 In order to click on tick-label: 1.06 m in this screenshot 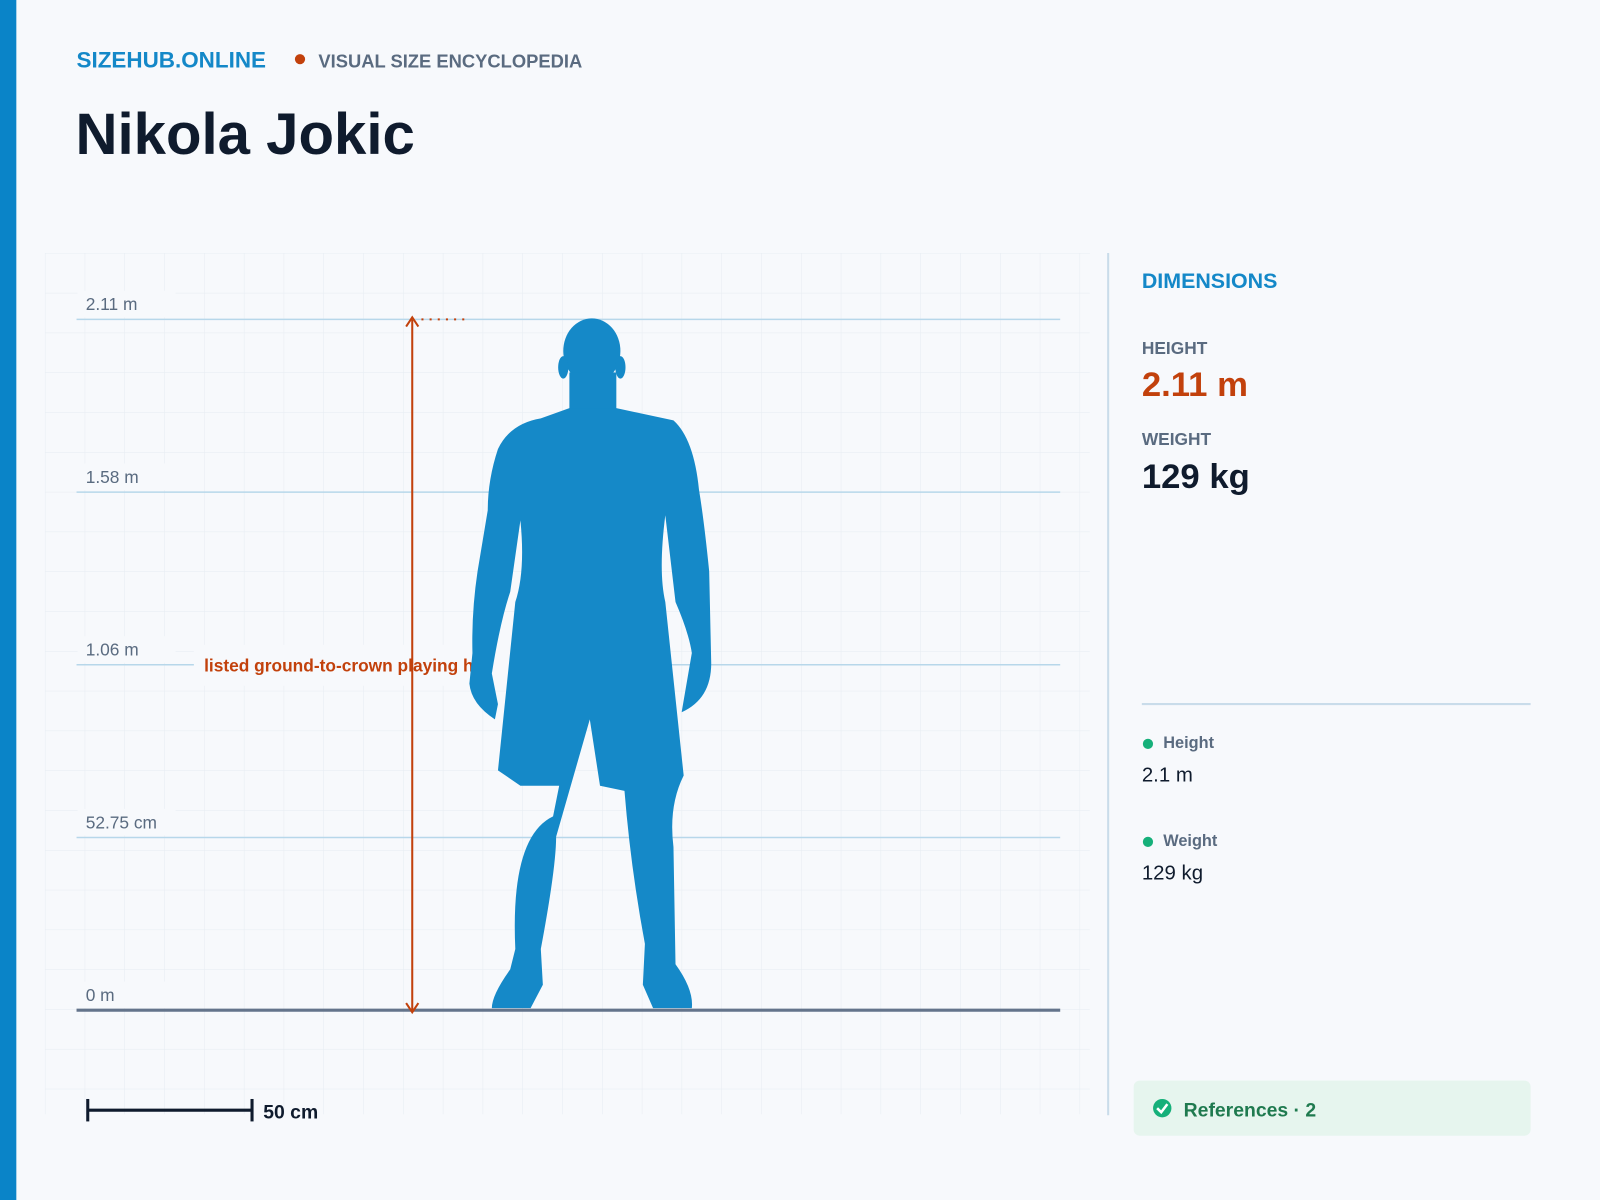, I will do `click(112, 650)`.